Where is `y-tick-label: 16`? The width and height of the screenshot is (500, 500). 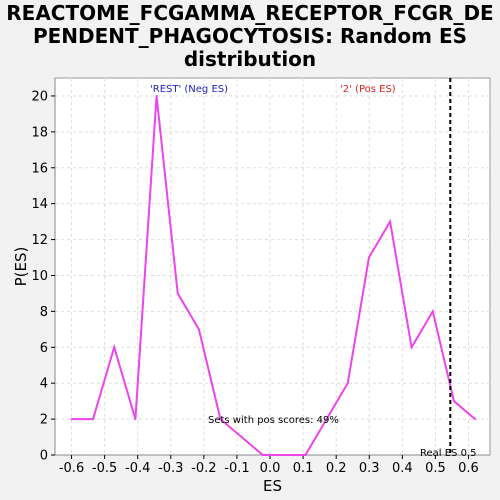
y-tick-label: 16 is located at coordinates (39, 168).